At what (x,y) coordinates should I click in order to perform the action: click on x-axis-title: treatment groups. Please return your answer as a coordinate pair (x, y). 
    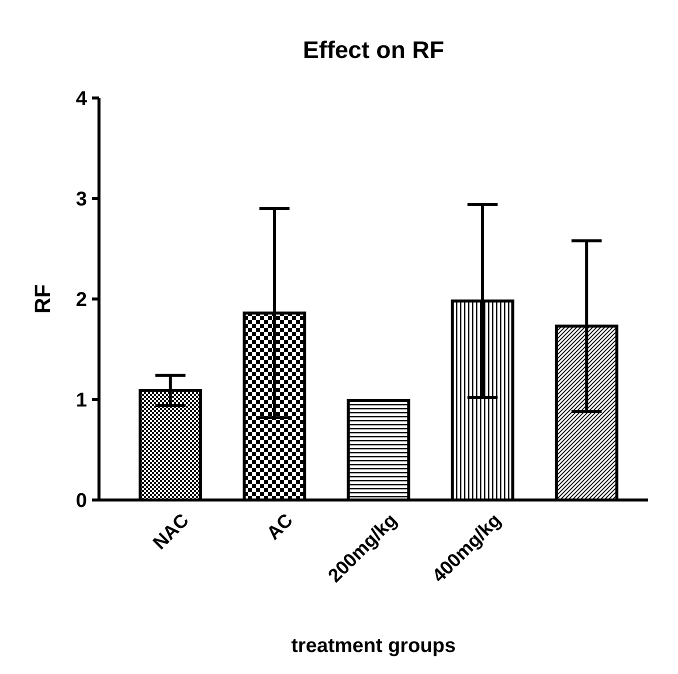
    Looking at the image, I should click on (373, 646).